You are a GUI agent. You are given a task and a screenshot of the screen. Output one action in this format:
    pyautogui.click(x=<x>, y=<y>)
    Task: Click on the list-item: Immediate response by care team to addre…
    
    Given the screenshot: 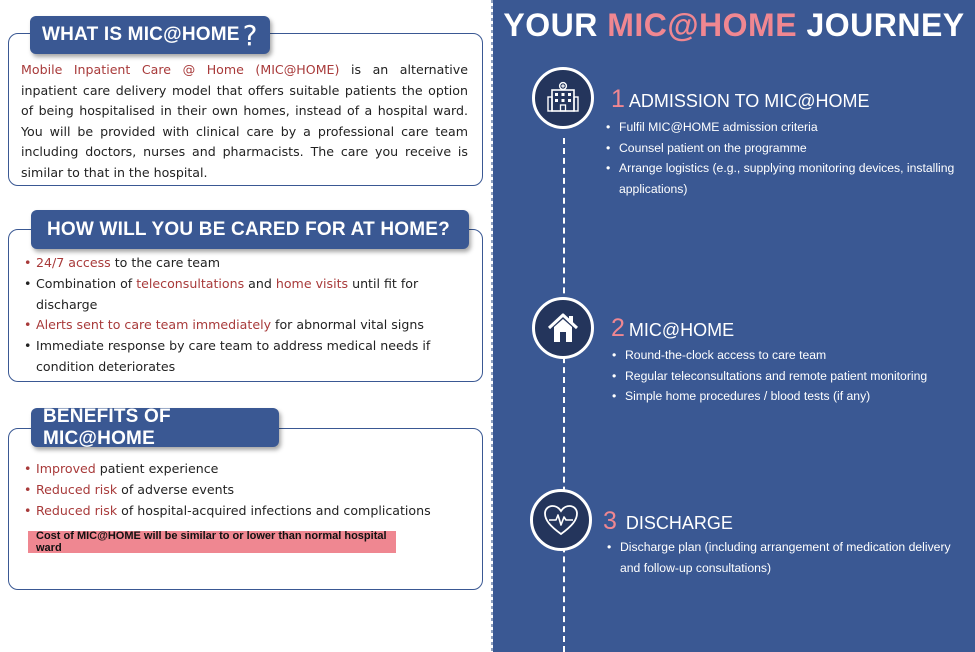 What is the action you would take?
    pyautogui.click(x=227, y=357)
    